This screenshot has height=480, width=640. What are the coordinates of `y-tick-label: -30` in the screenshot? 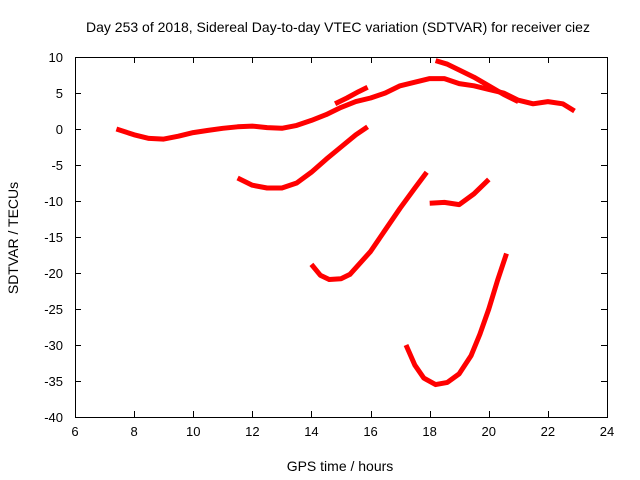 It's located at (53, 345).